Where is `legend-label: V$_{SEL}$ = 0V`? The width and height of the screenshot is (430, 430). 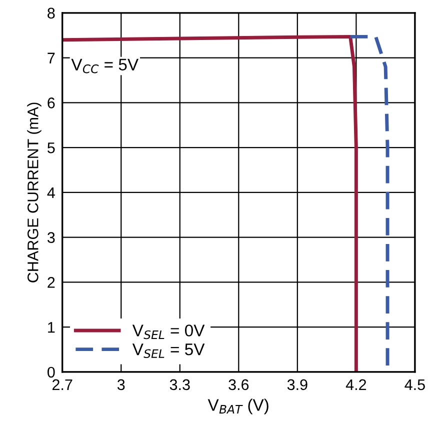
legend-label: V$_{SEL}$ = 0V is located at coordinates (168, 332).